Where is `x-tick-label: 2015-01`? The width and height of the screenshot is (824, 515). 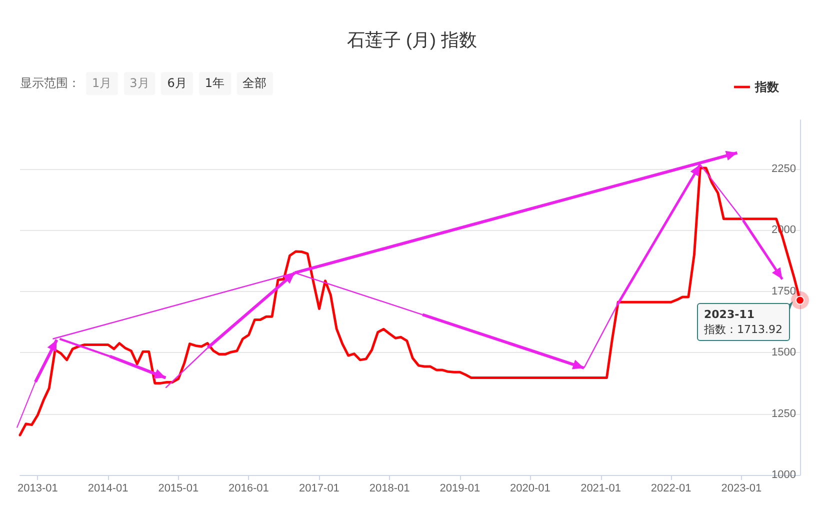
x-tick-label: 2015-01 is located at coordinates (178, 488).